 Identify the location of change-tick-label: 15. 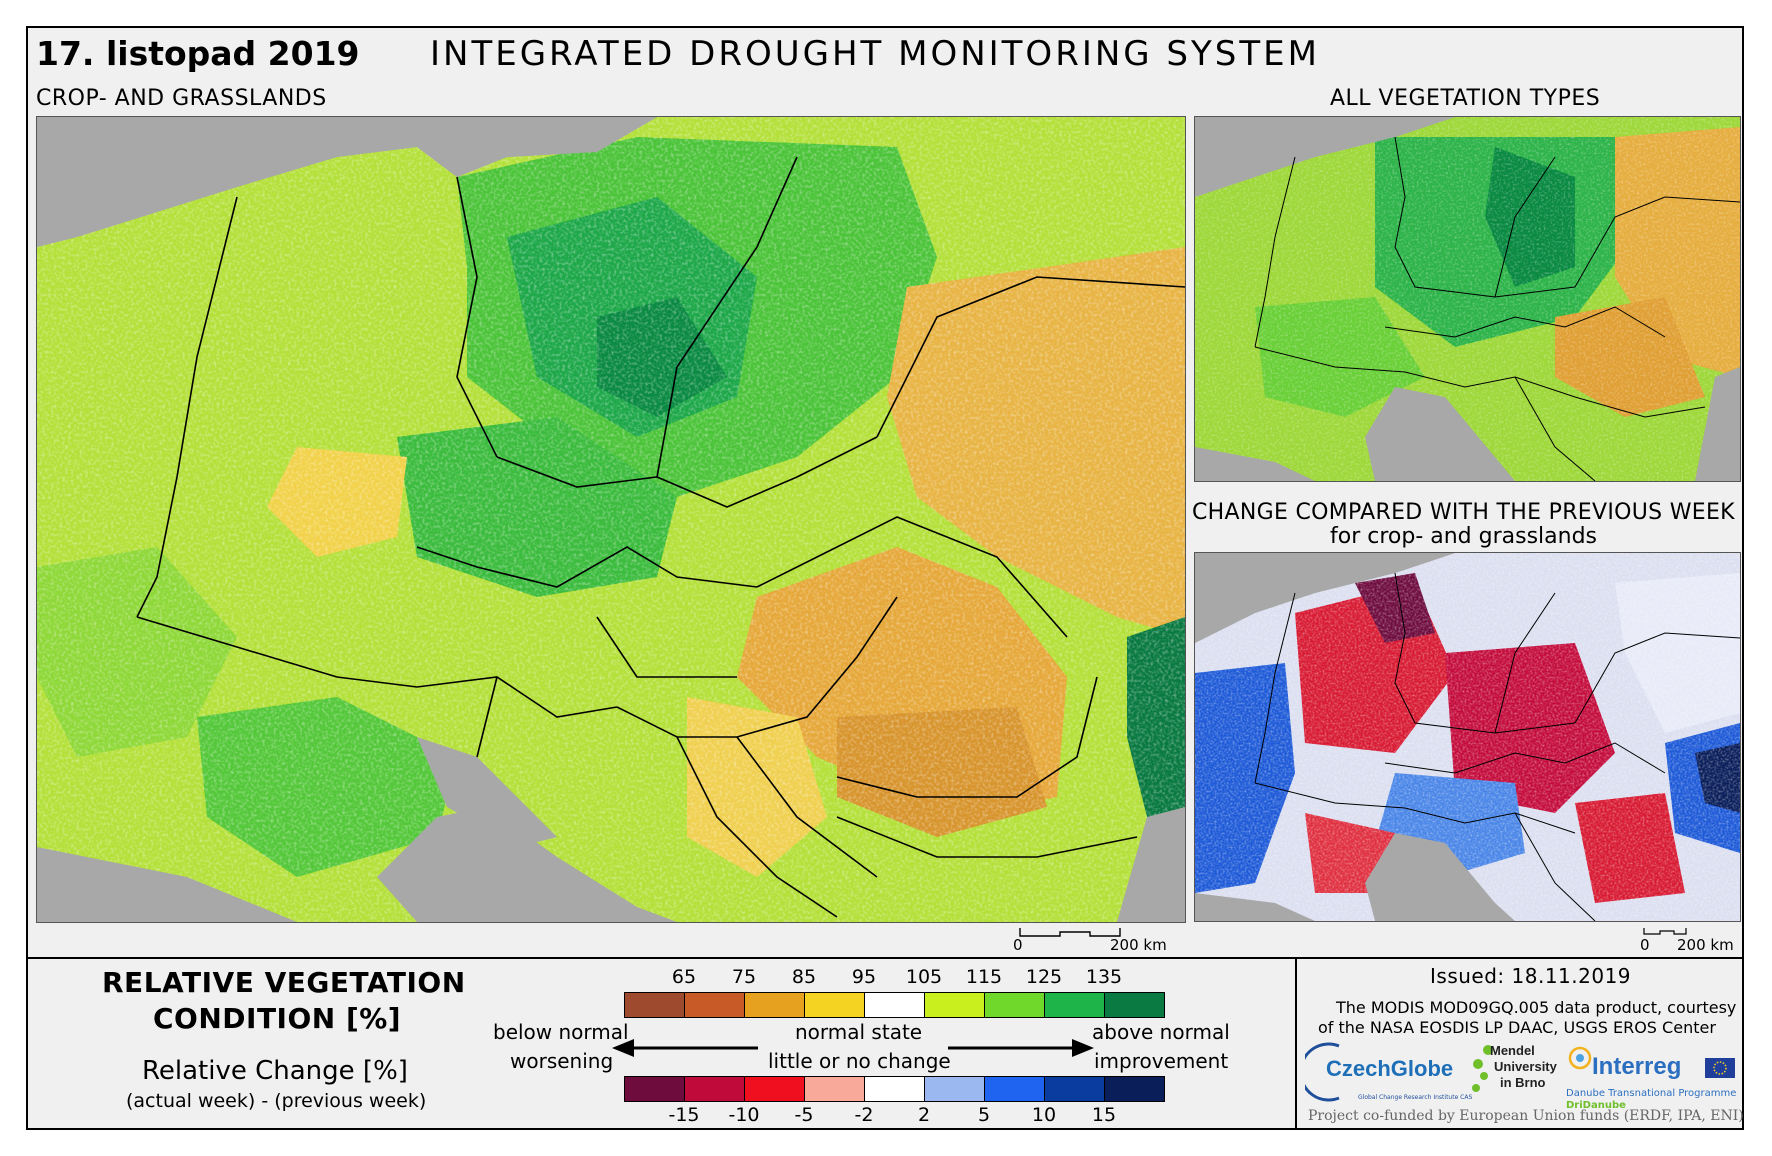
(1104, 1115).